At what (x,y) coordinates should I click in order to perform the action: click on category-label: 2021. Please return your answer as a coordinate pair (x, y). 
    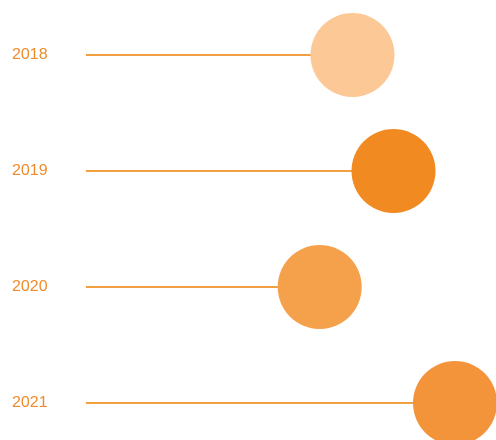
    Looking at the image, I should click on (30, 402).